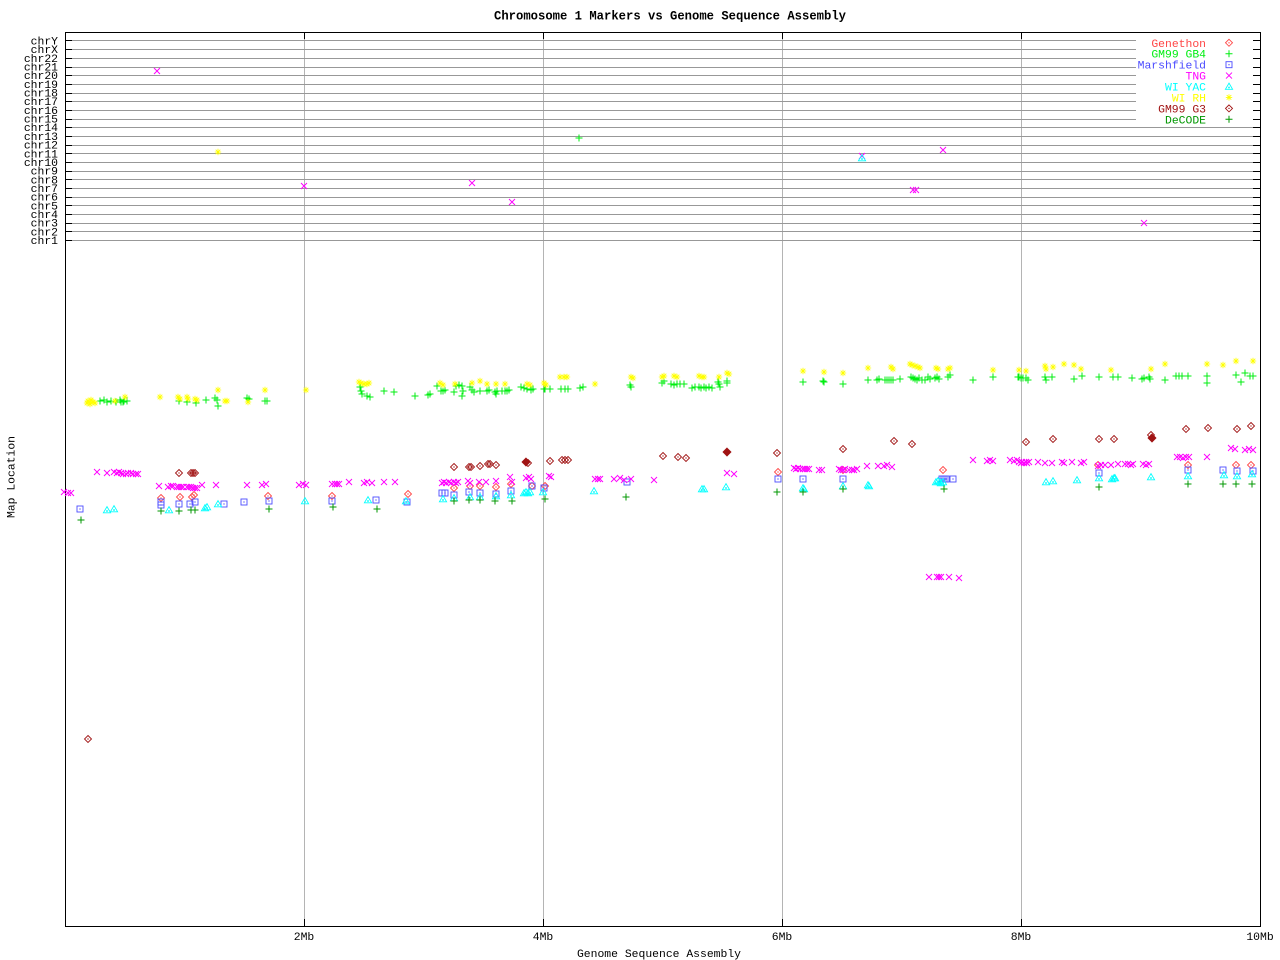 The width and height of the screenshot is (1280, 960). Describe the element at coordinates (41, 112) in the screenshot. I see `svg-text: chr16` at that location.